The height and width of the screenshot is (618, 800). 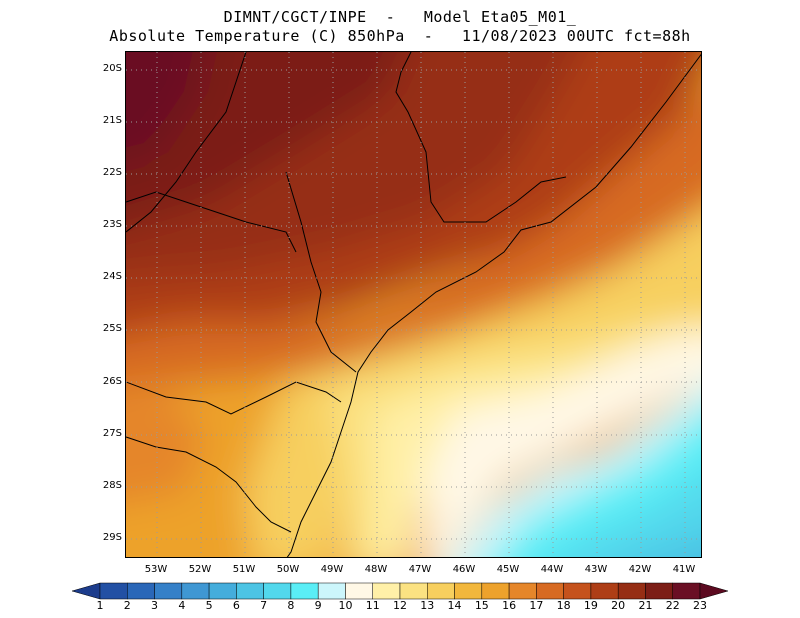 What do you see at coordinates (345, 605) in the screenshot?
I see `colorbar-label: 10` at bounding box center [345, 605].